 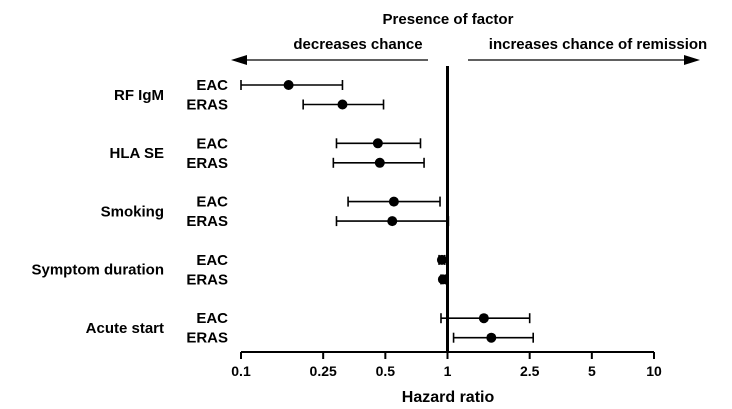 I want to click on x-tick-label: 1, so click(x=448, y=371).